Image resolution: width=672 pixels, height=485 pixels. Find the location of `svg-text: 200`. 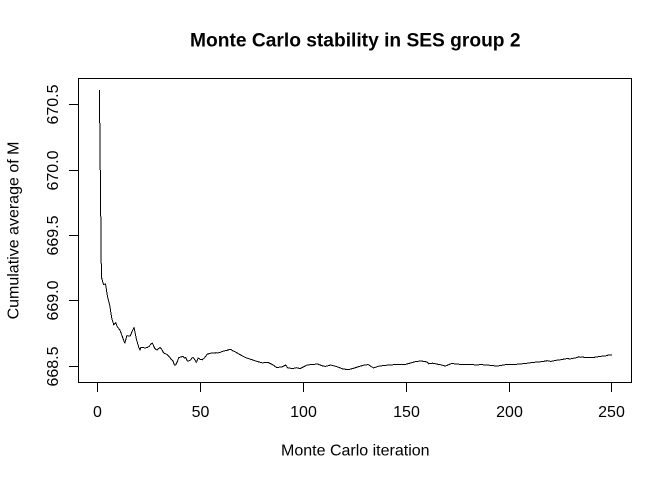

svg-text: 200 is located at coordinates (509, 412).